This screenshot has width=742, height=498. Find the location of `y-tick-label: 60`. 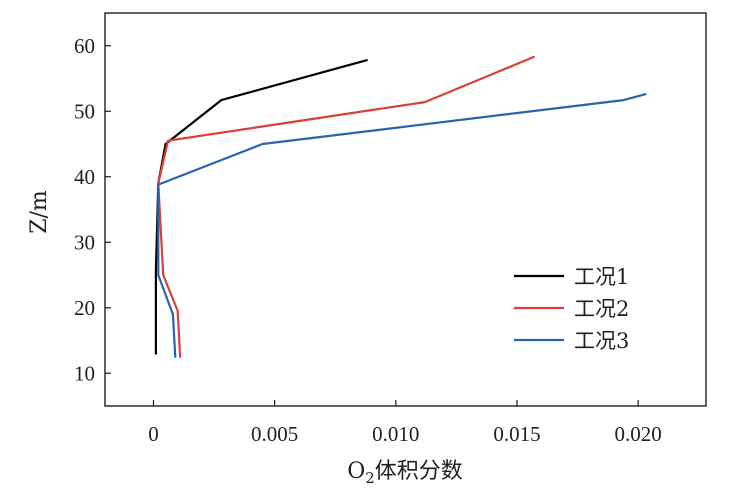

y-tick-label: 60 is located at coordinates (84, 46).